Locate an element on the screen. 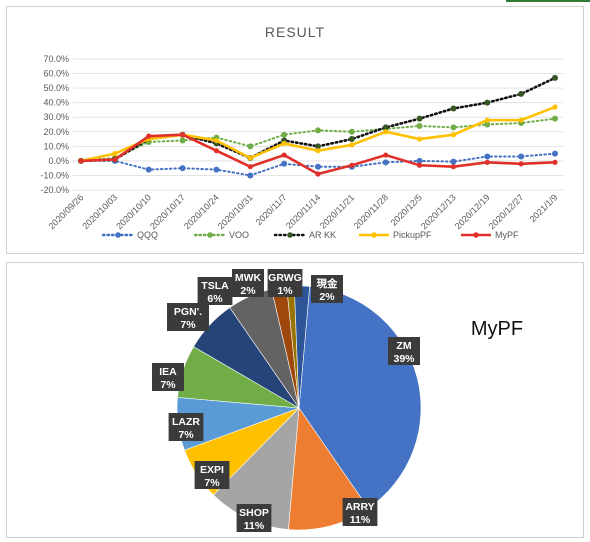 The width and height of the screenshot is (590, 542). pie-label-name: PGN'. is located at coordinates (188, 312).